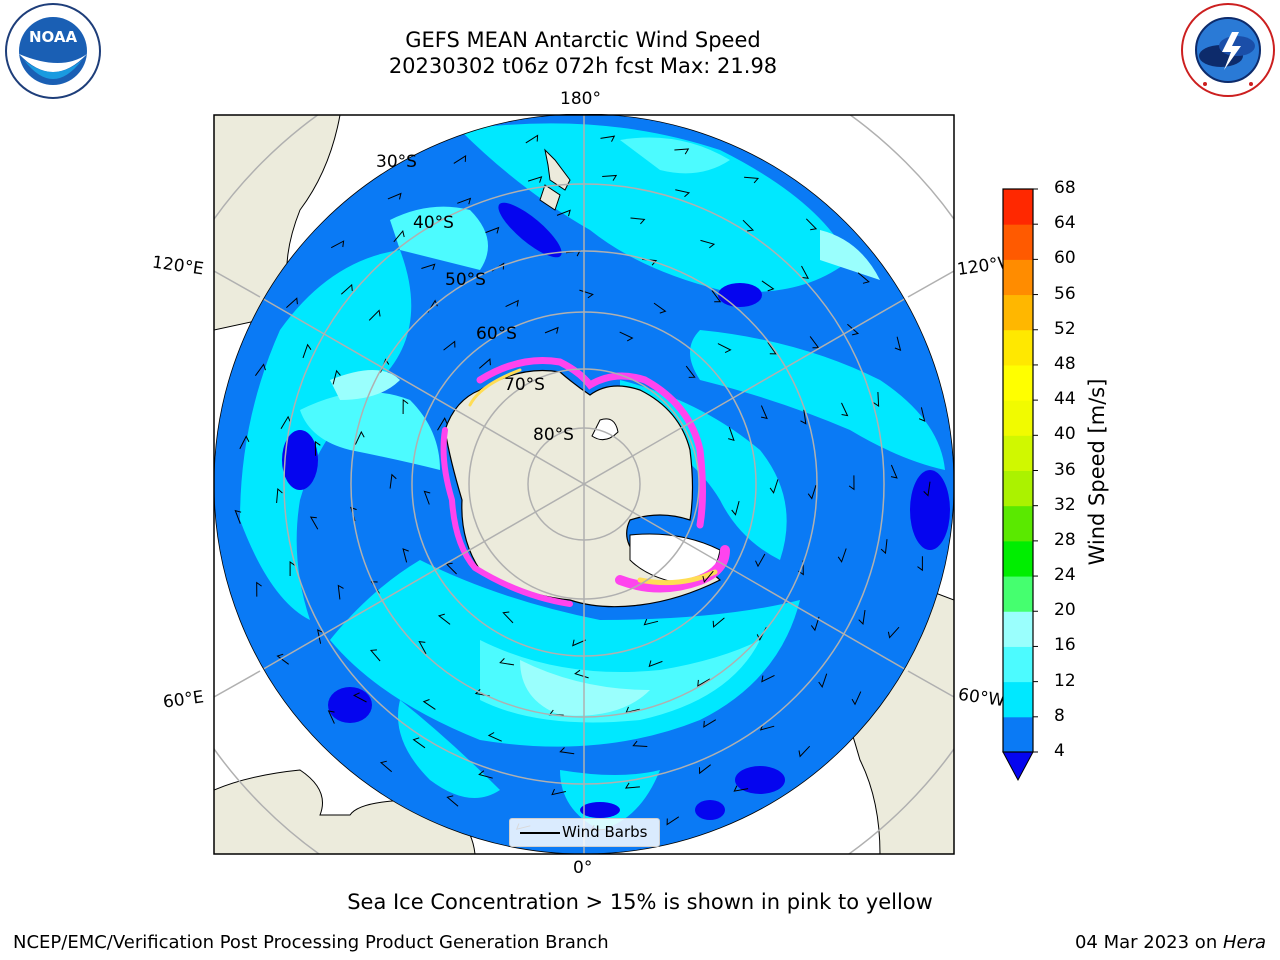  What do you see at coordinates (1065, 610) in the screenshot?
I see `colorbar-tick-label: 20` at bounding box center [1065, 610].